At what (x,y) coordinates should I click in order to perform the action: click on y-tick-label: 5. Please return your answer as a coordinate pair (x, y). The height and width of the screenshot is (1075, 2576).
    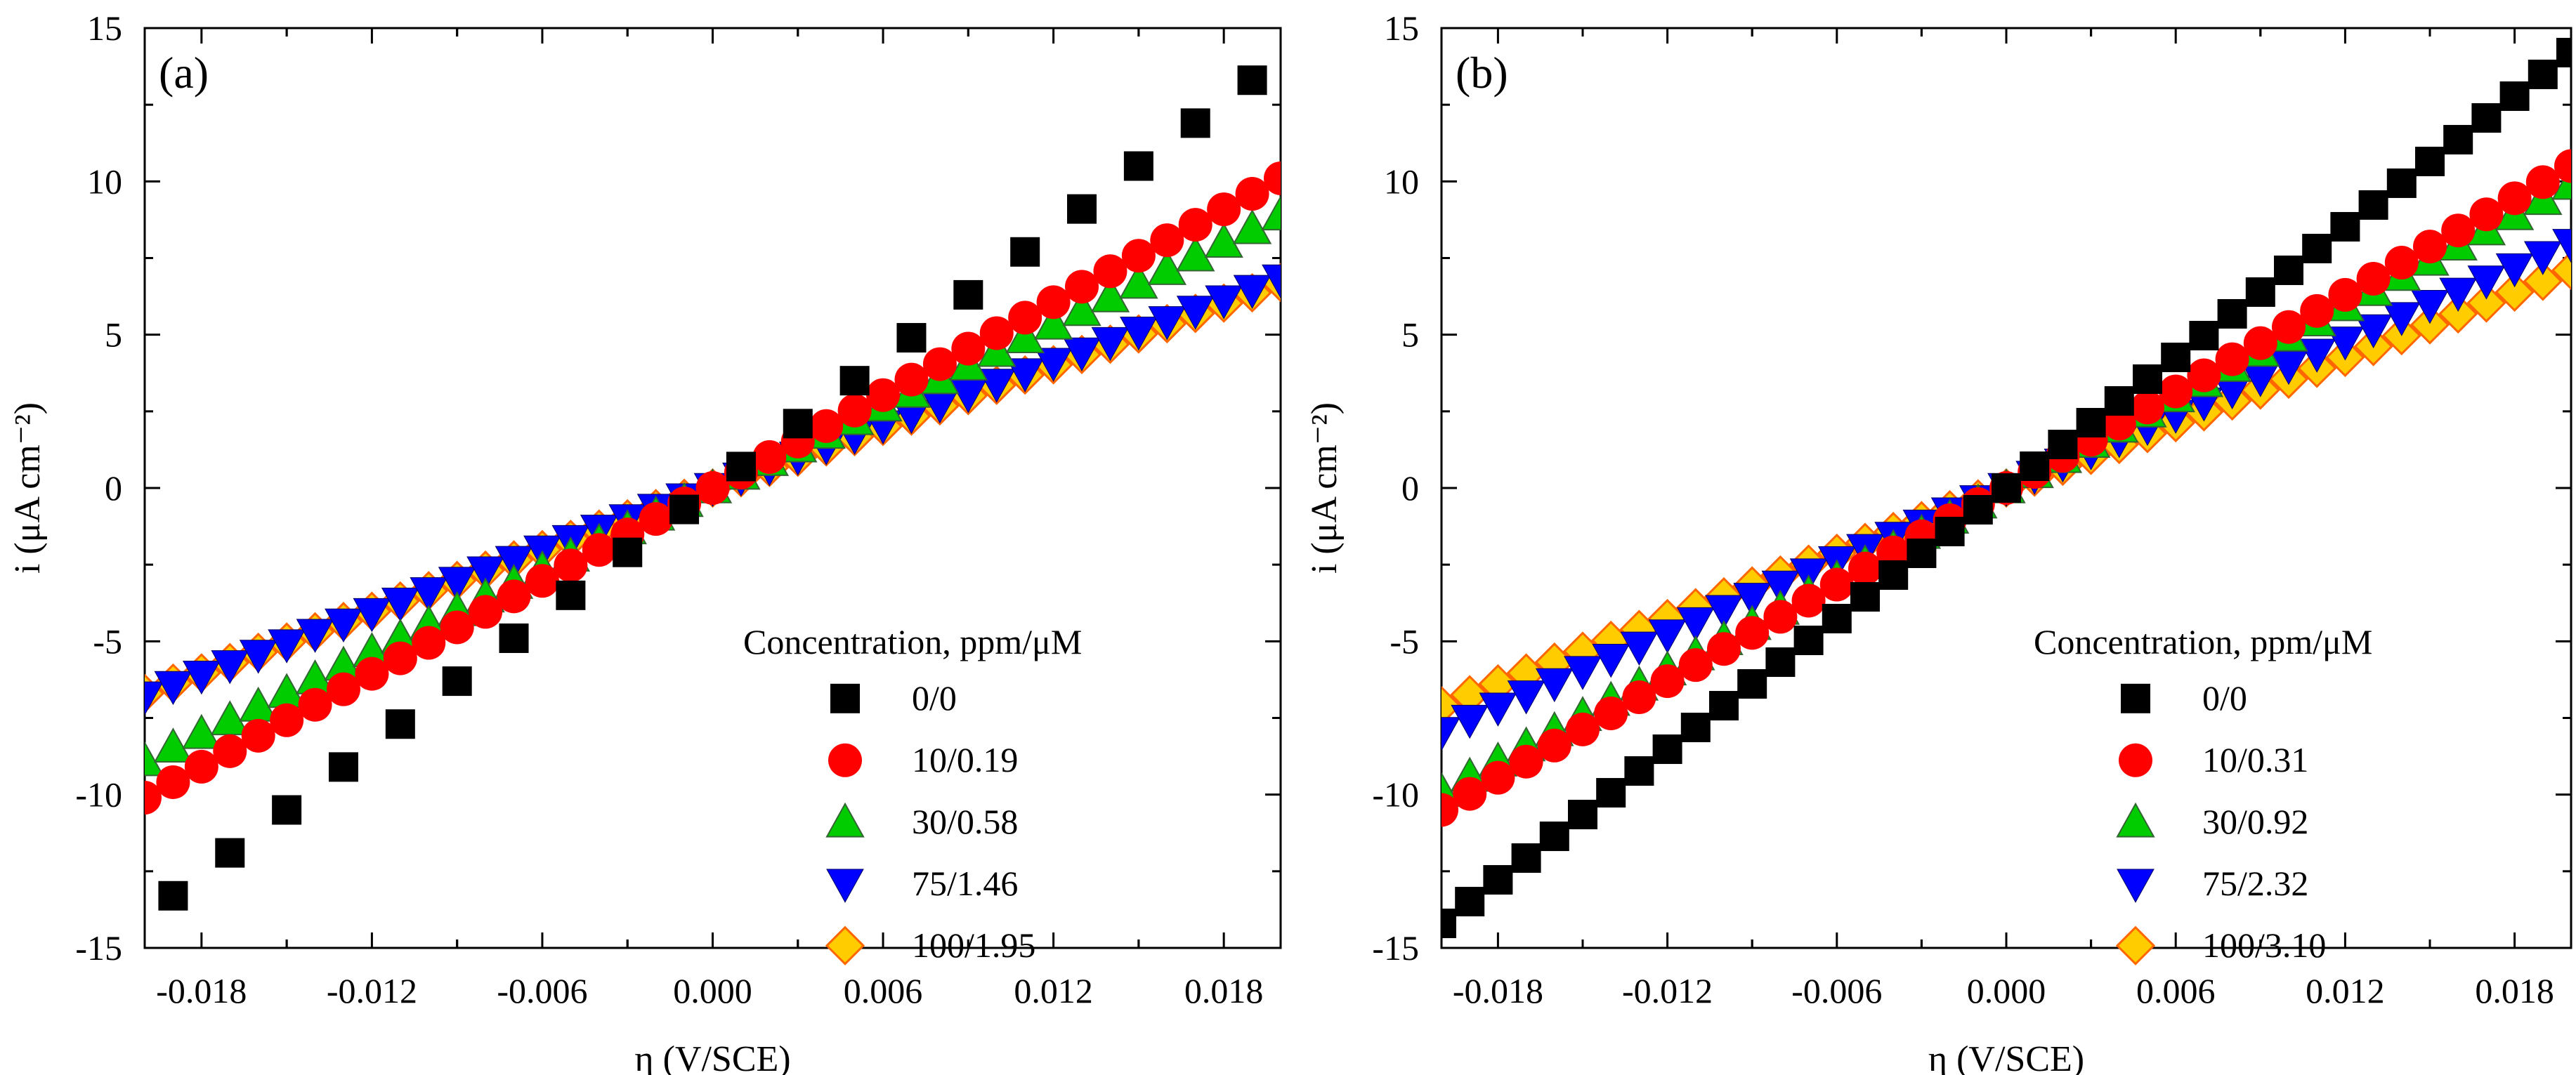
    Looking at the image, I should click on (1410, 335).